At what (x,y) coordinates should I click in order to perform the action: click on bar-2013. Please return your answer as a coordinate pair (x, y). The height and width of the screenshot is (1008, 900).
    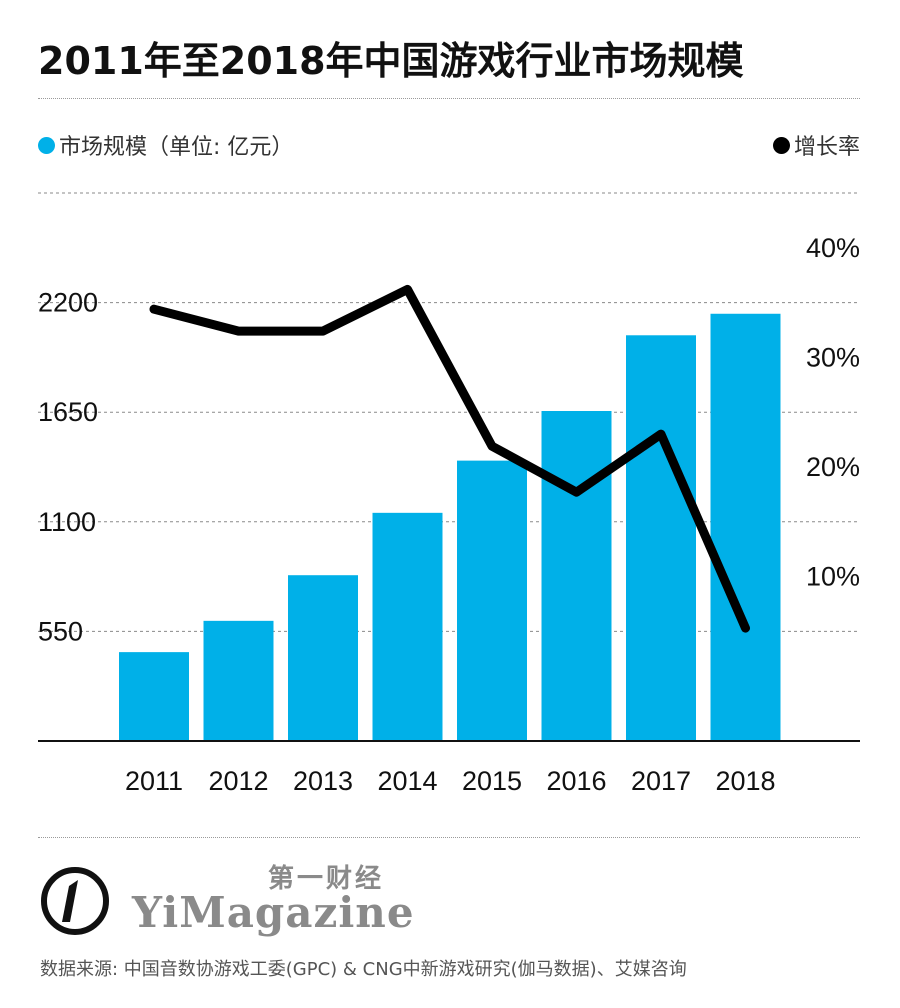
    Looking at the image, I should click on (323, 658).